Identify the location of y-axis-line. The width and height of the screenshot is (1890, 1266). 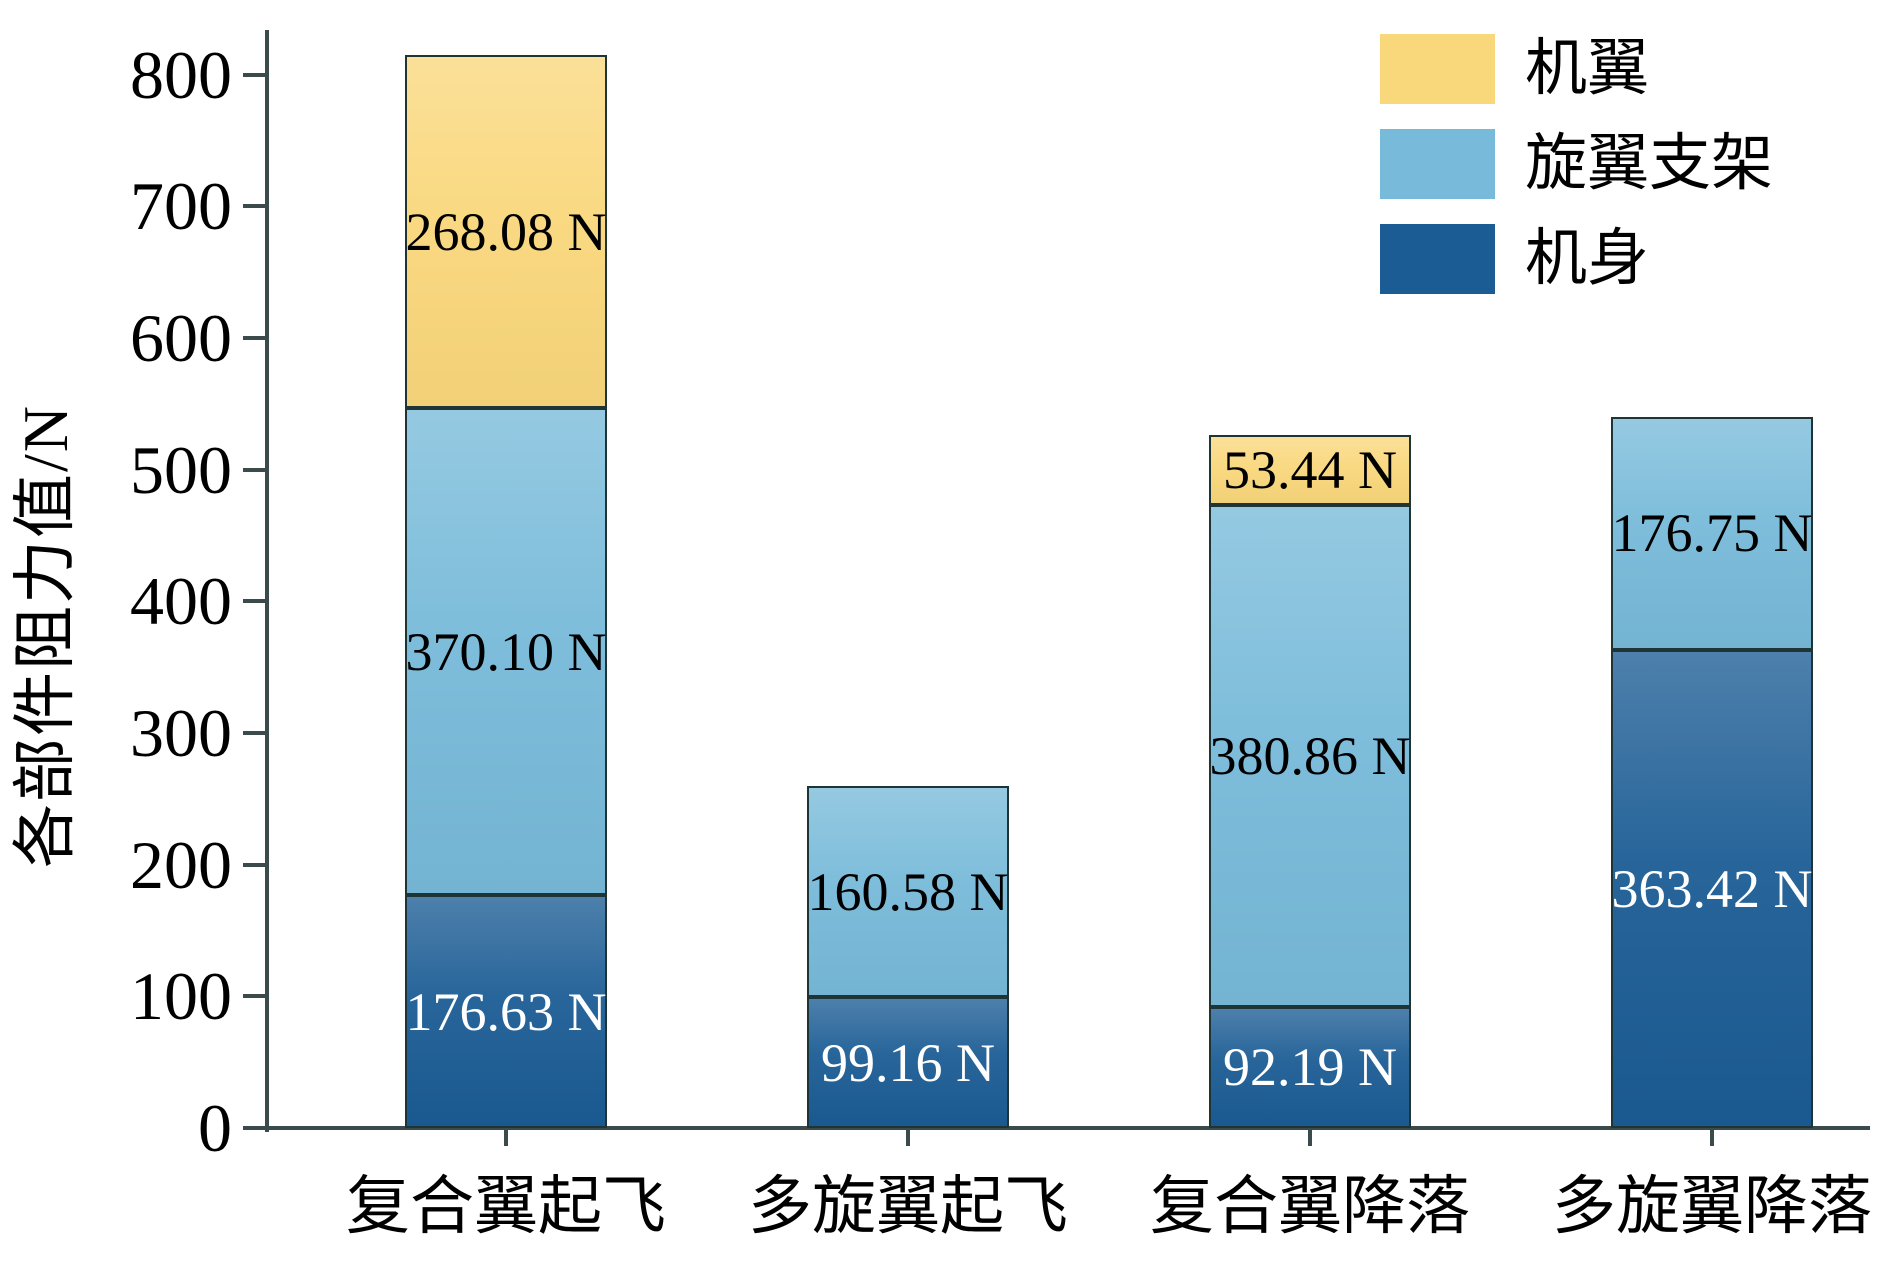
(267, 581).